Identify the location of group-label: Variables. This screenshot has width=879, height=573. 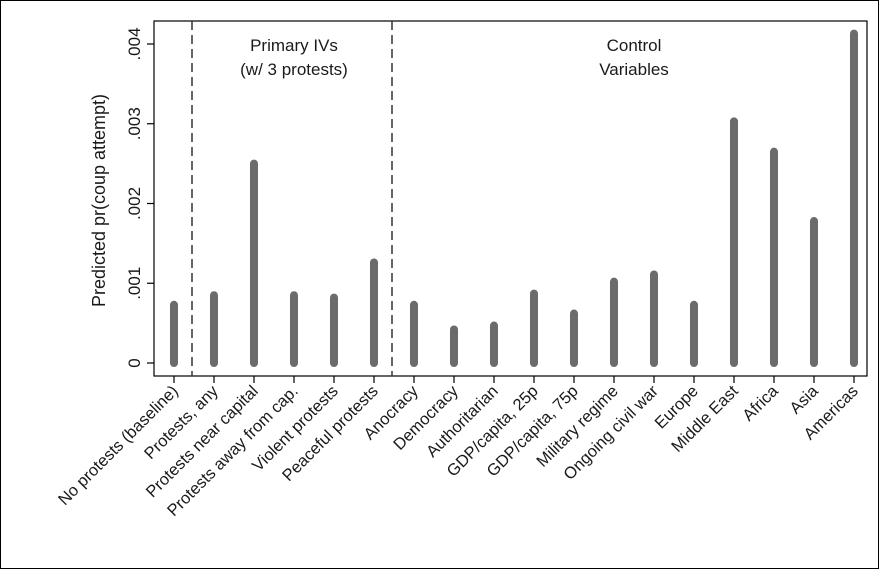
(634, 69).